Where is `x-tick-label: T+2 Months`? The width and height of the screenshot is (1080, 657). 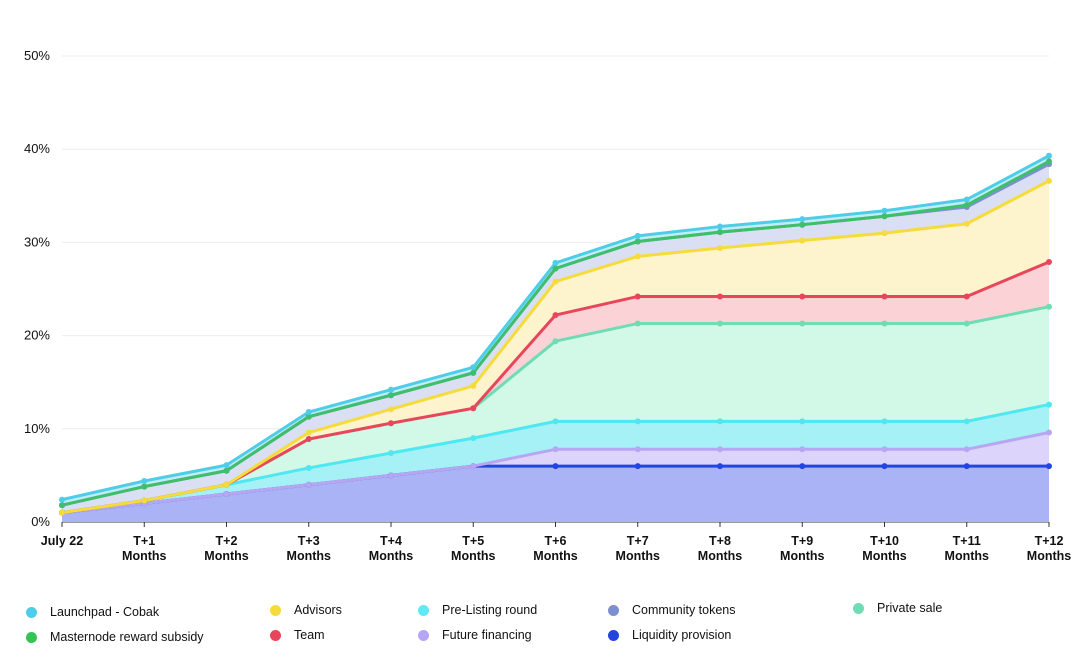 x-tick-label: T+2 Months is located at coordinates (226, 548).